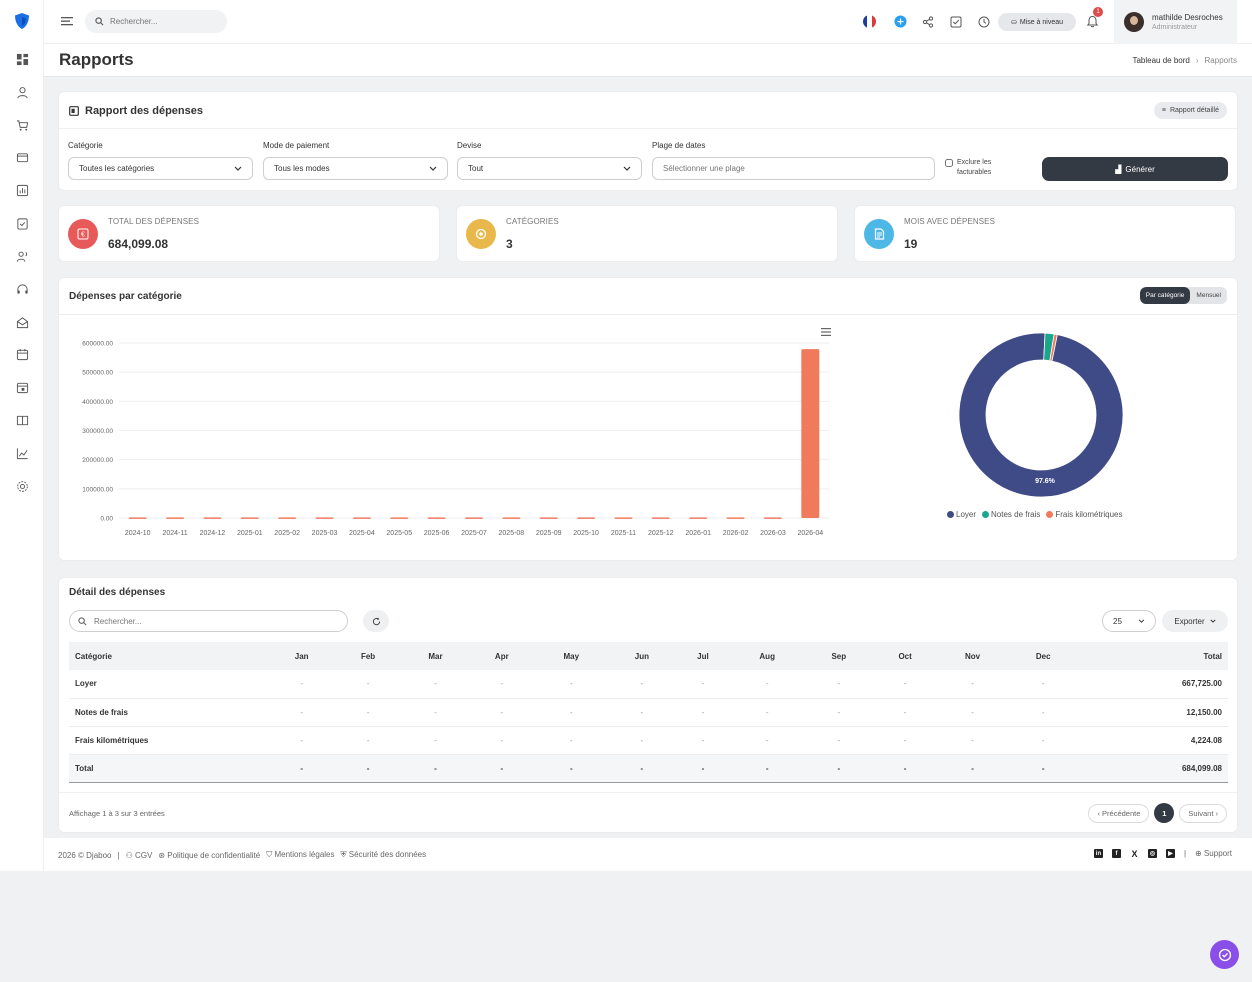 The width and height of the screenshot is (1252, 982). I want to click on column-header: Total, so click(1153, 656).